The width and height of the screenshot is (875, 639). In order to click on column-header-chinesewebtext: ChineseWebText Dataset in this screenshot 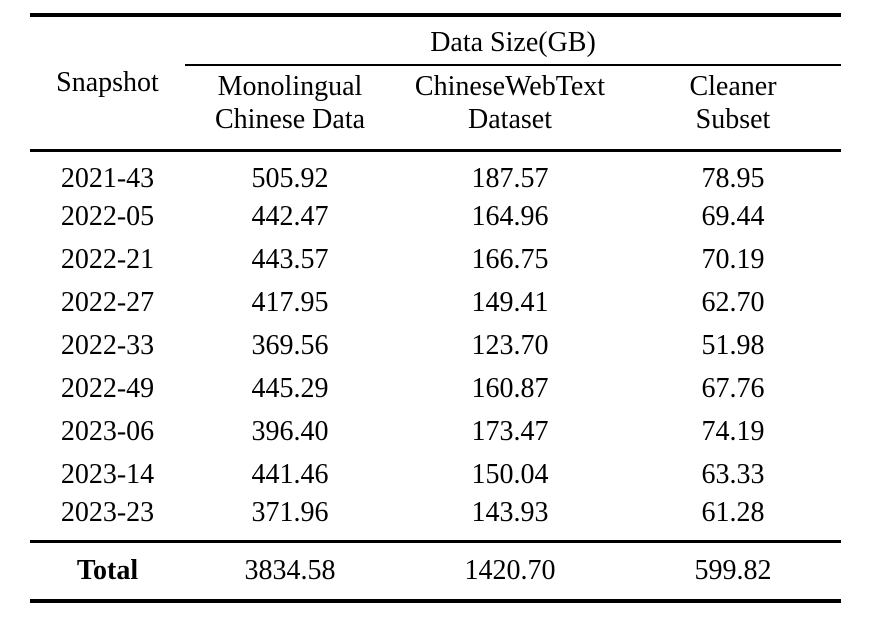, I will do `click(510, 108)`.